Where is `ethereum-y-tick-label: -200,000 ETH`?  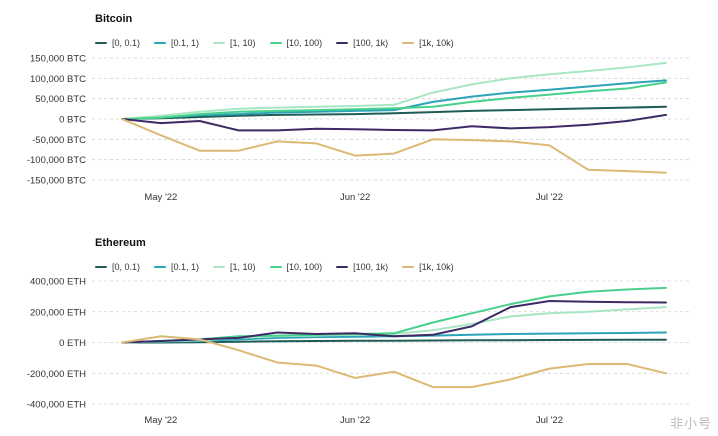 ethereum-y-tick-label: -200,000 ETH is located at coordinates (56, 374).